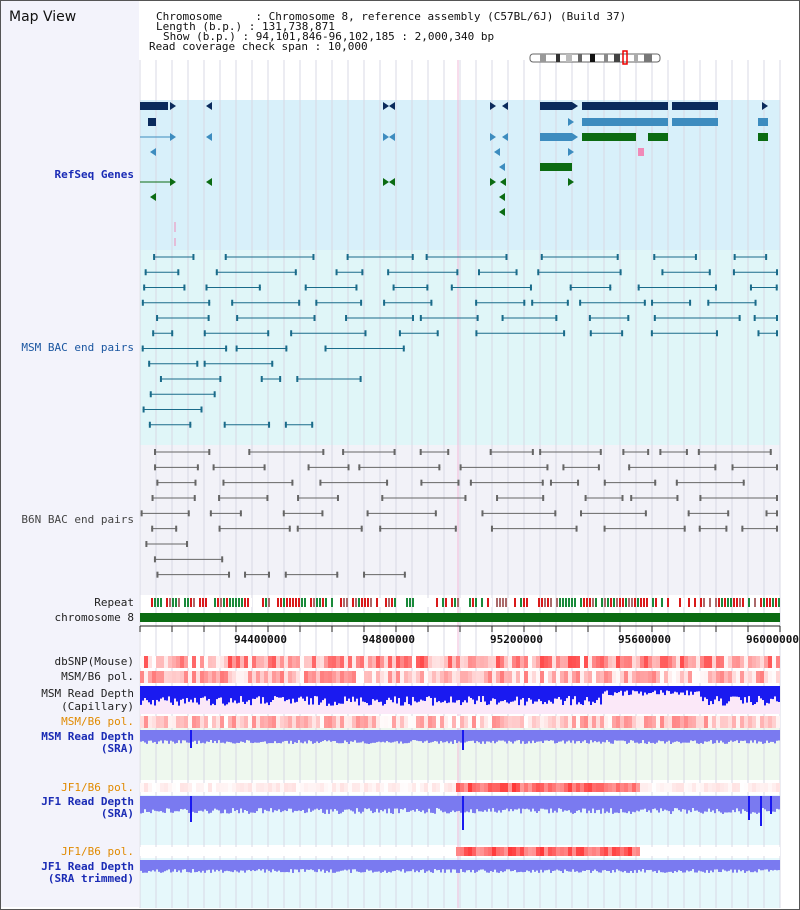 The width and height of the screenshot is (800, 910). What do you see at coordinates (114, 602) in the screenshot?
I see `track-label-repeat: Repeat` at bounding box center [114, 602].